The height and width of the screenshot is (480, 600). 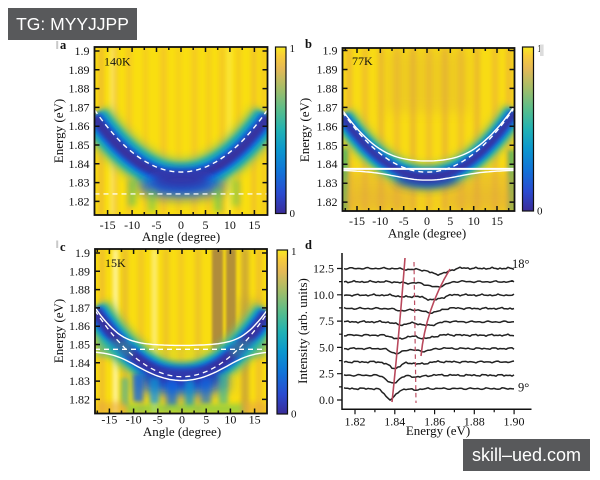 What do you see at coordinates (323, 295) in the screenshot?
I see `svg-text: 10.0` at bounding box center [323, 295].